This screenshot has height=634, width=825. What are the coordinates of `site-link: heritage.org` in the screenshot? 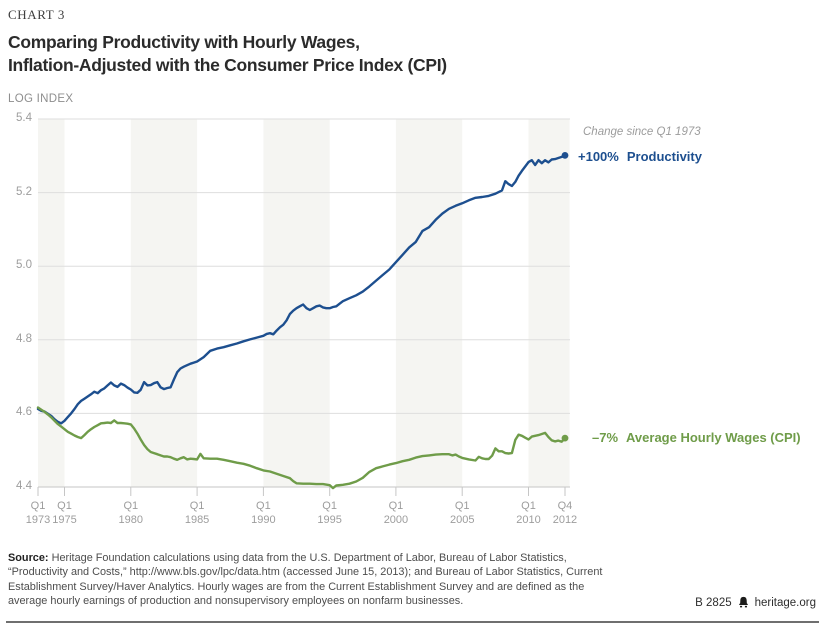 It's located at (785, 602).